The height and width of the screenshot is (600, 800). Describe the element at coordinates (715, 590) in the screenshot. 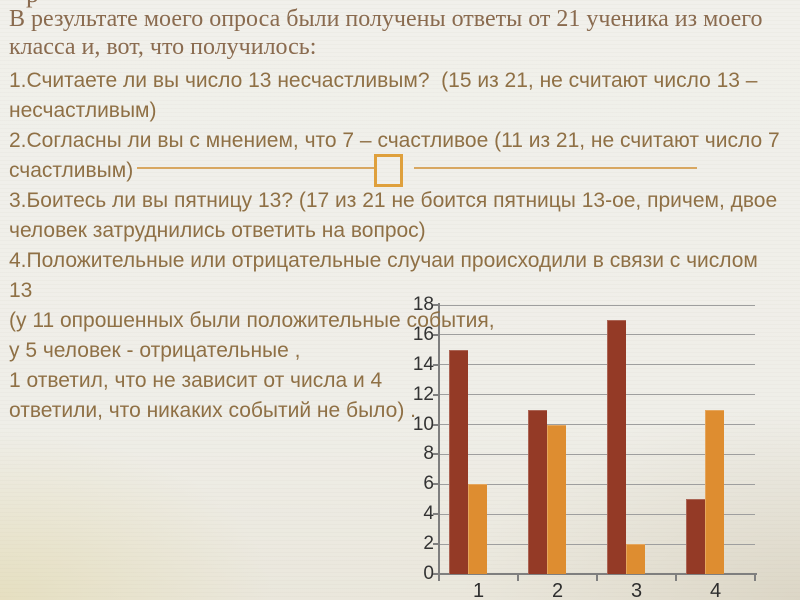

I see `x-axis-category-label: 4` at that location.